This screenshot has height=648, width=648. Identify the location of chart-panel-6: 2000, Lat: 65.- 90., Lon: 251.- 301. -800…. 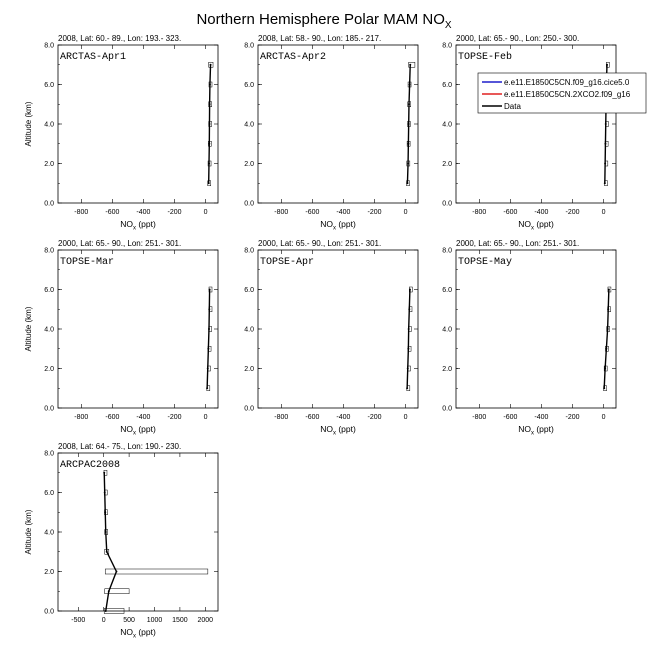
(529, 338).